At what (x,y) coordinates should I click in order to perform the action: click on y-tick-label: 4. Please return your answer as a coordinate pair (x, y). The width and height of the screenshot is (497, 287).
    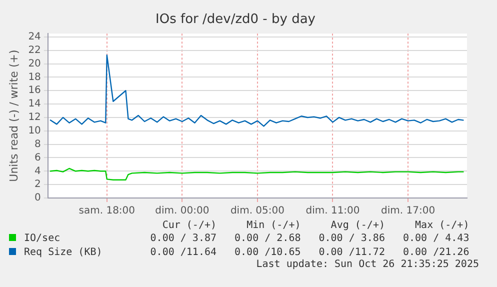
    Looking at the image, I should click on (37, 171).